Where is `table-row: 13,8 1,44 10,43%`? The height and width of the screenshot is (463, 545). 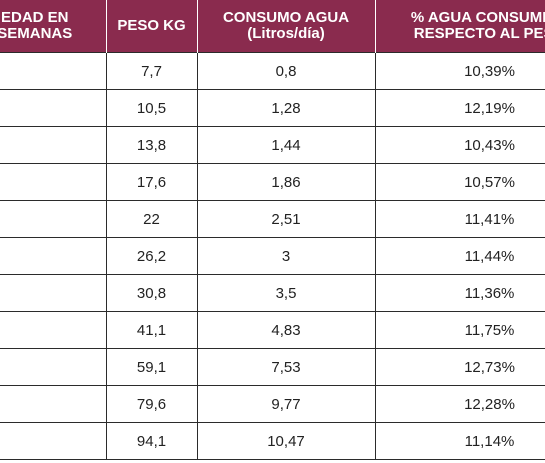
table-row: 13,8 1,44 10,43% is located at coordinates (272, 145).